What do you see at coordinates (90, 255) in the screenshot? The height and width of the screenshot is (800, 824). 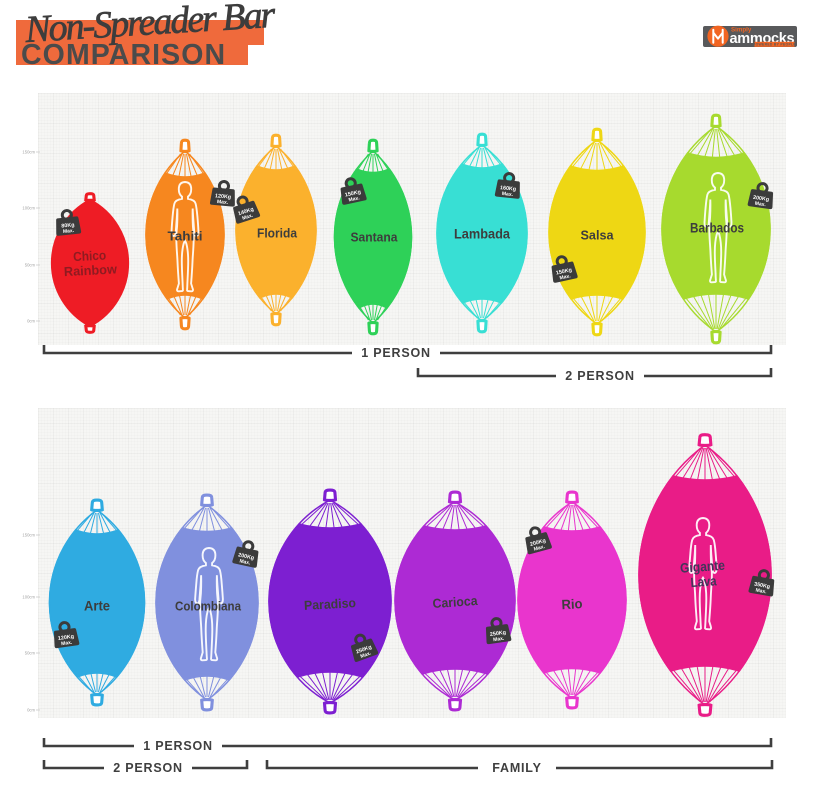 I see `svg-text: Chico` at bounding box center [90, 255].